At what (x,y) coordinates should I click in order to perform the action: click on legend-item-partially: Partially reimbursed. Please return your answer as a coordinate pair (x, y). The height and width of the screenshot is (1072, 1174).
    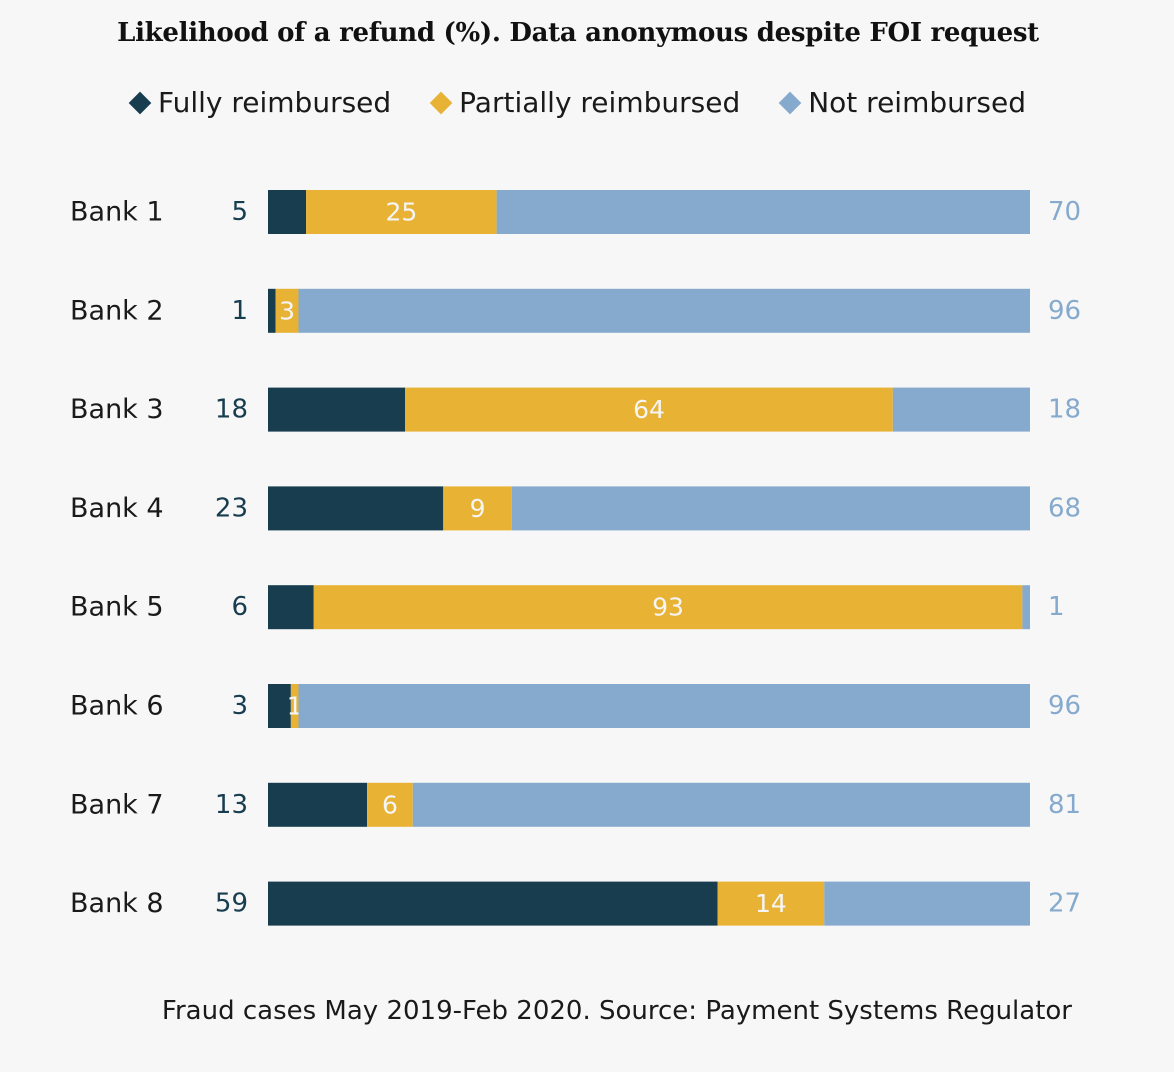
    Looking at the image, I should click on (584, 102).